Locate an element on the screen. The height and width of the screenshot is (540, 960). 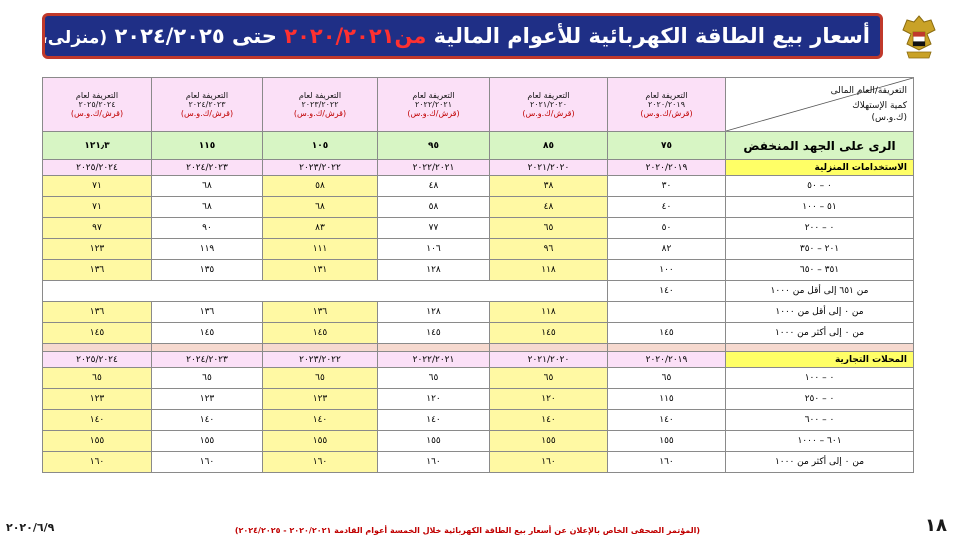
avg-cell: ٩٥ is located at coordinates (433, 145).